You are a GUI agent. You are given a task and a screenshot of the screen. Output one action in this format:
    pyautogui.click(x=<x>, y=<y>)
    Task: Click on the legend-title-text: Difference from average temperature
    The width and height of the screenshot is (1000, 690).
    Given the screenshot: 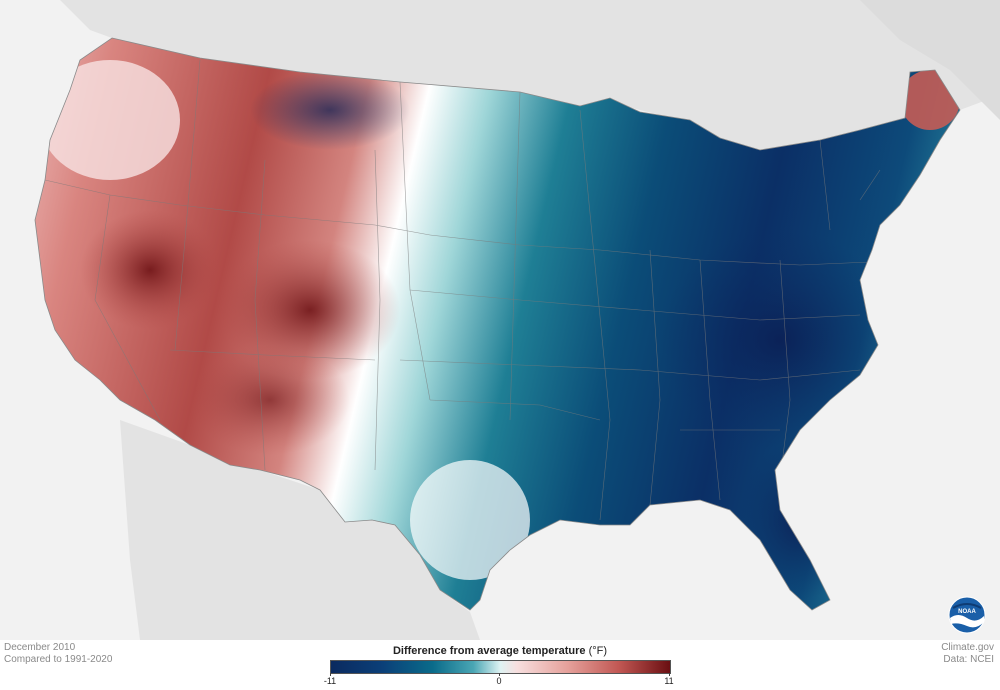 What is the action you would take?
    pyautogui.click(x=489, y=651)
    